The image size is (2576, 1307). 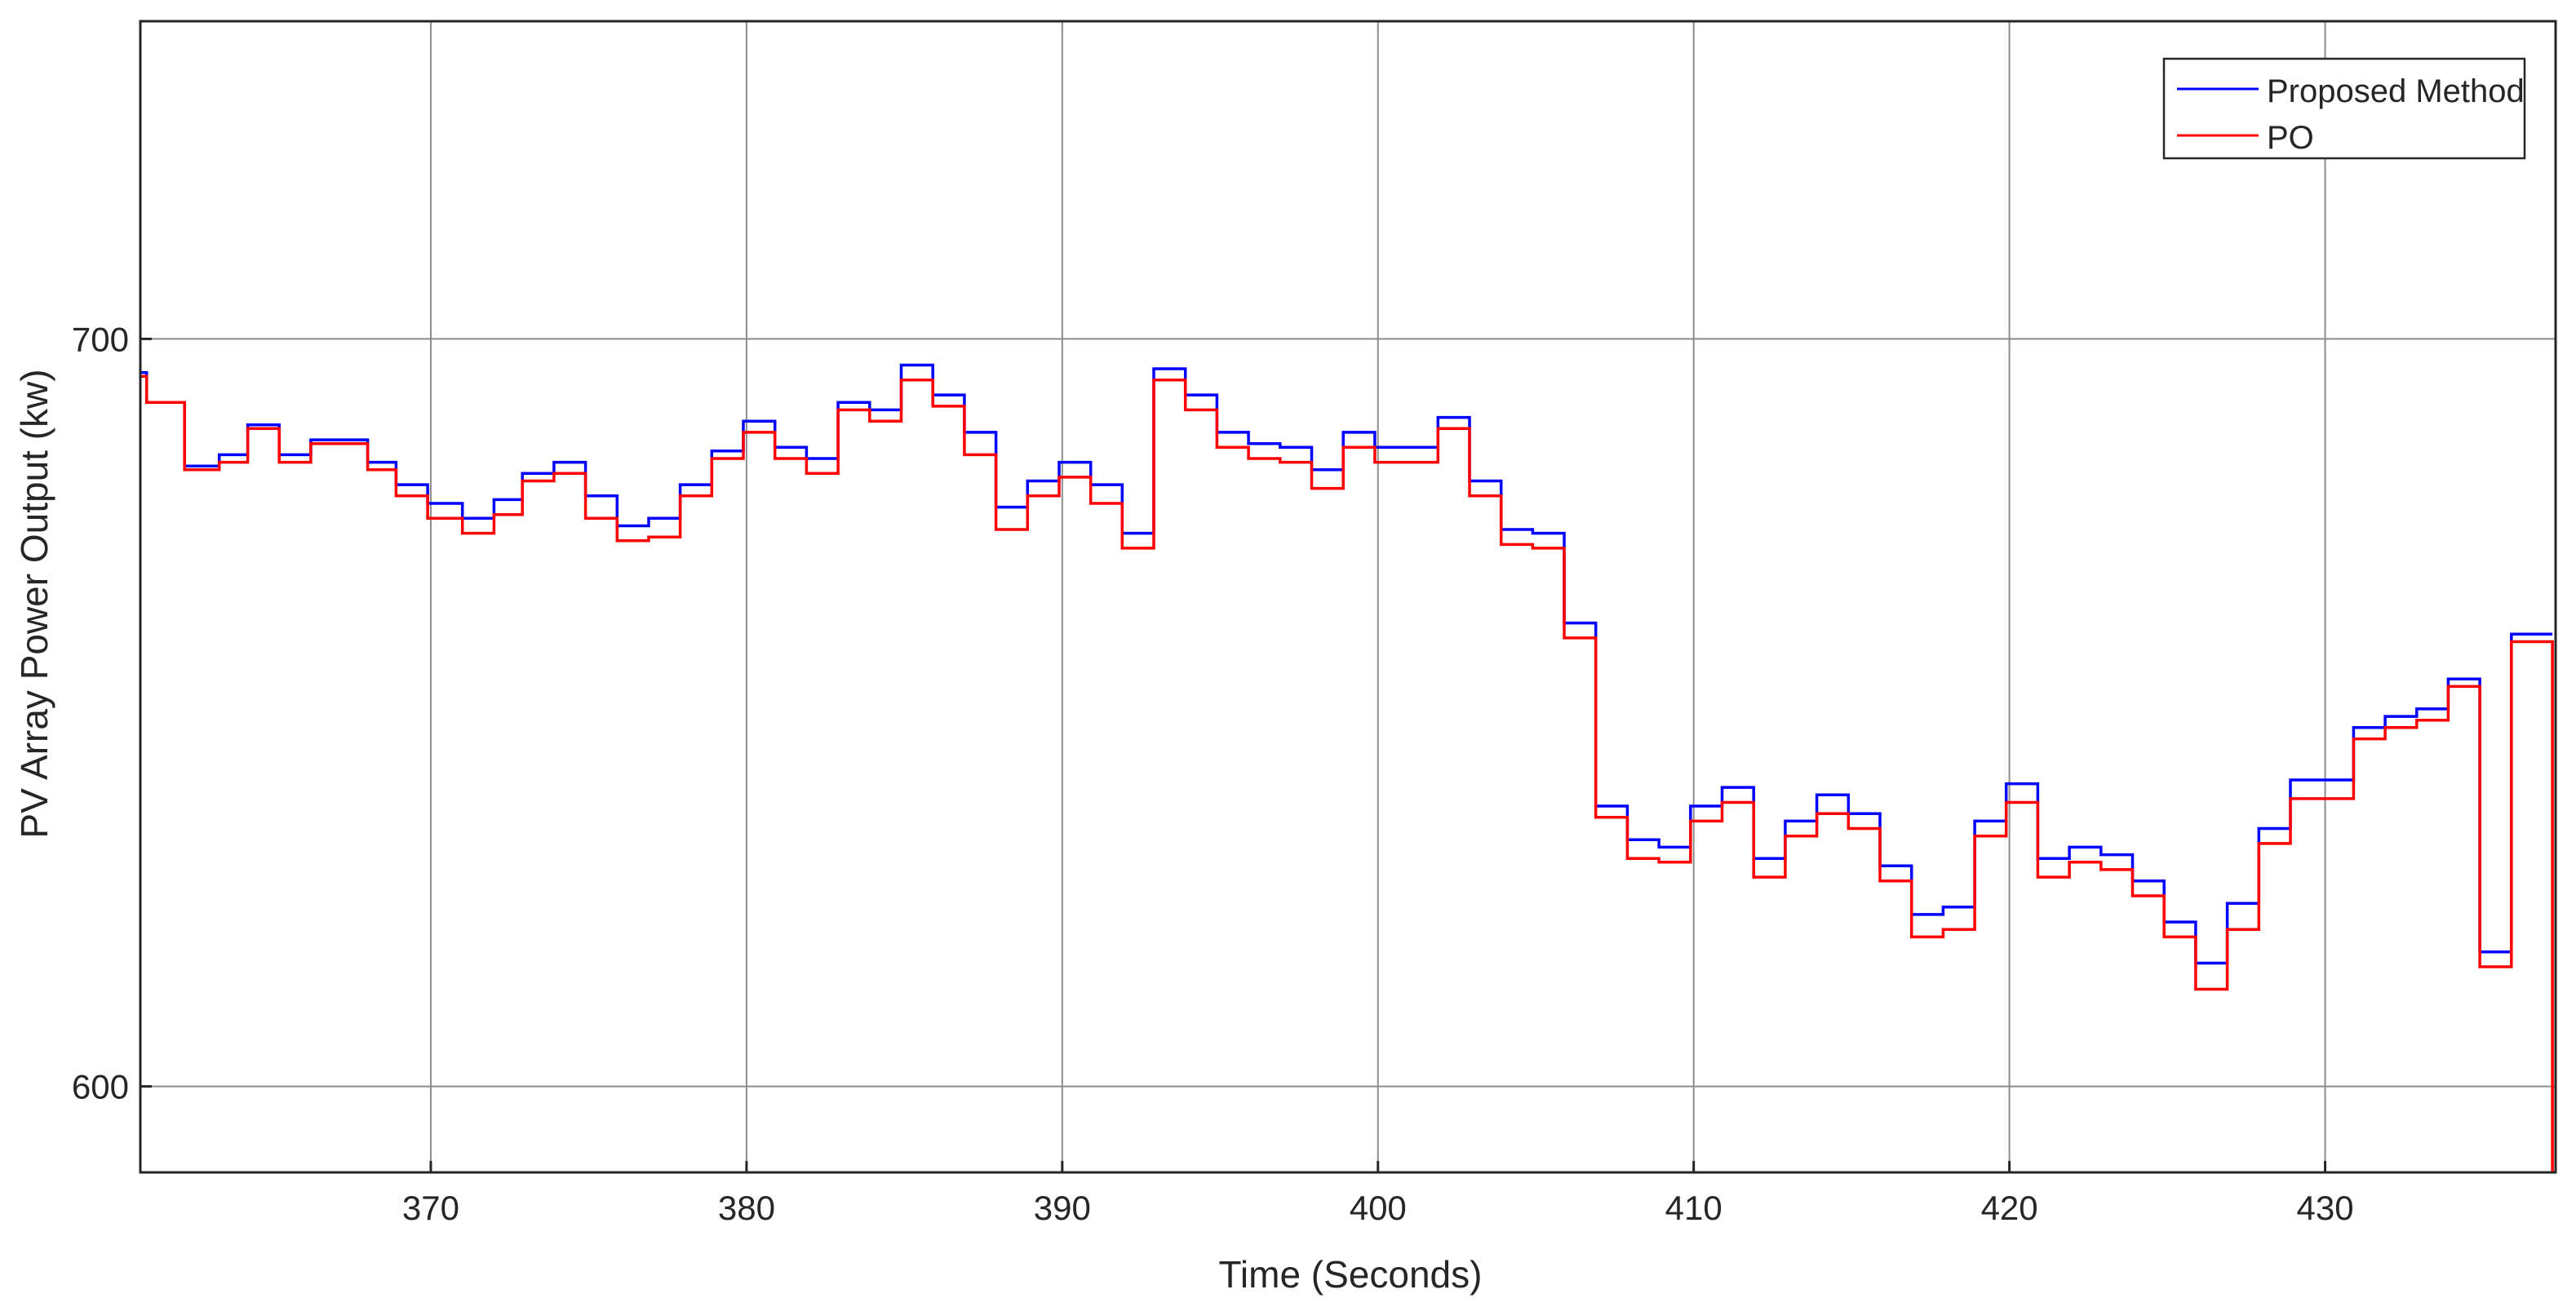 What do you see at coordinates (2325, 1208) in the screenshot?
I see `x-tick-label: 430` at bounding box center [2325, 1208].